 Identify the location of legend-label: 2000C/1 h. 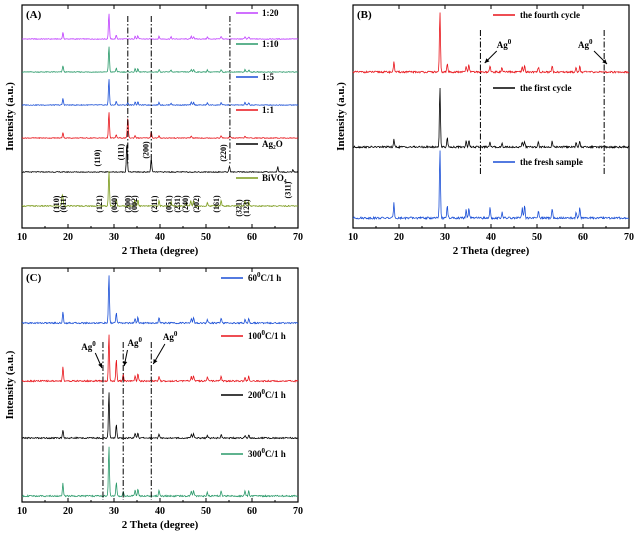
(267, 394).